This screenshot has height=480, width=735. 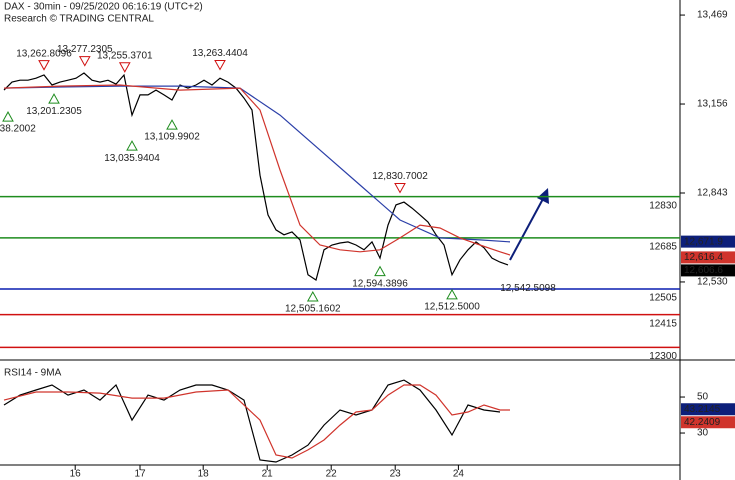 What do you see at coordinates (204, 474) in the screenshot?
I see `x-tick-label: 18` at bounding box center [204, 474].